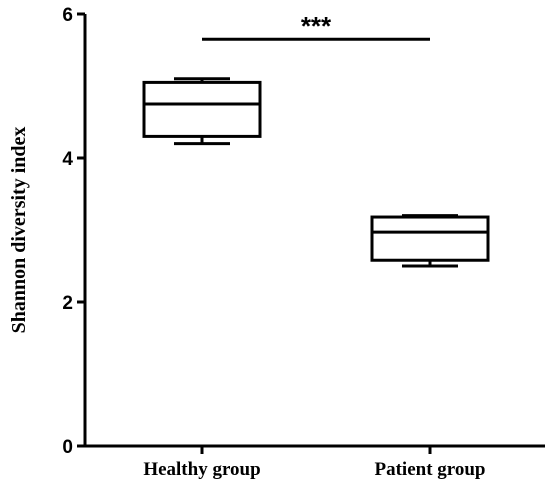  I want to click on y-axis-title: Shannon diversity index, so click(19, 230).